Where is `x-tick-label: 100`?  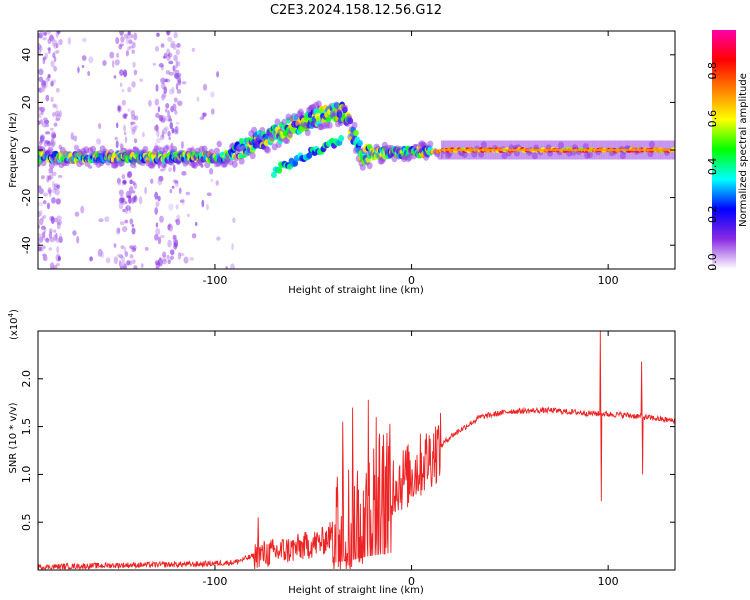
x-tick-label: 100 is located at coordinates (608, 280).